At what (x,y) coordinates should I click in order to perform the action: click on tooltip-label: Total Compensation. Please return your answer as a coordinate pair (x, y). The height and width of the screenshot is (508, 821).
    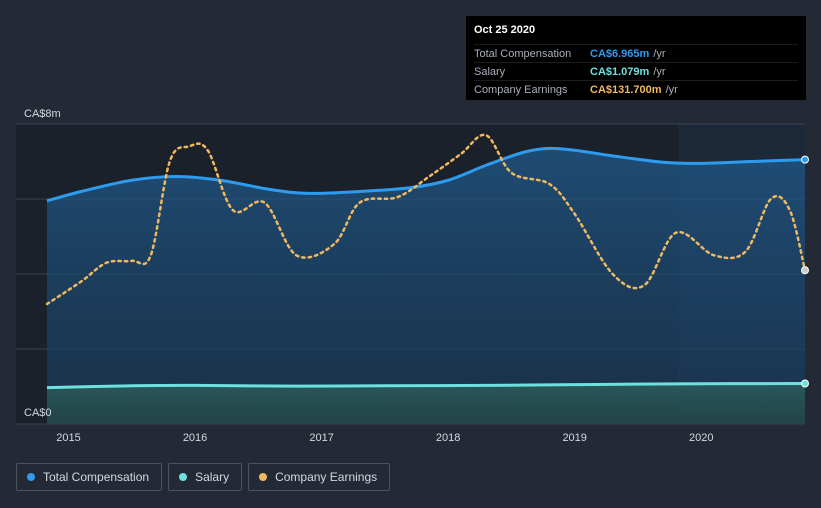
    Looking at the image, I should click on (523, 53).